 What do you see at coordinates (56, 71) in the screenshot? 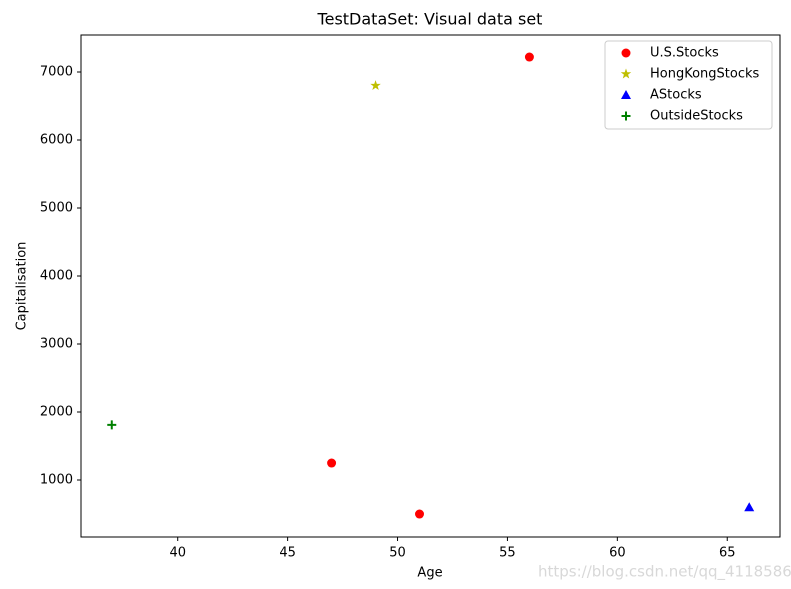
I see `y-tick-label: 7000` at bounding box center [56, 71].